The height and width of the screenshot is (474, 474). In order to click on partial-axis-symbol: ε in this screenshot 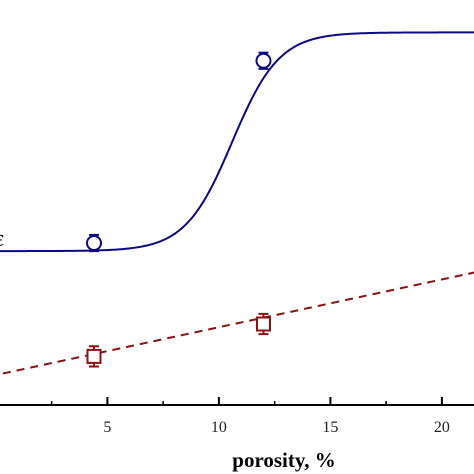, I will do `click(2, 239)`.